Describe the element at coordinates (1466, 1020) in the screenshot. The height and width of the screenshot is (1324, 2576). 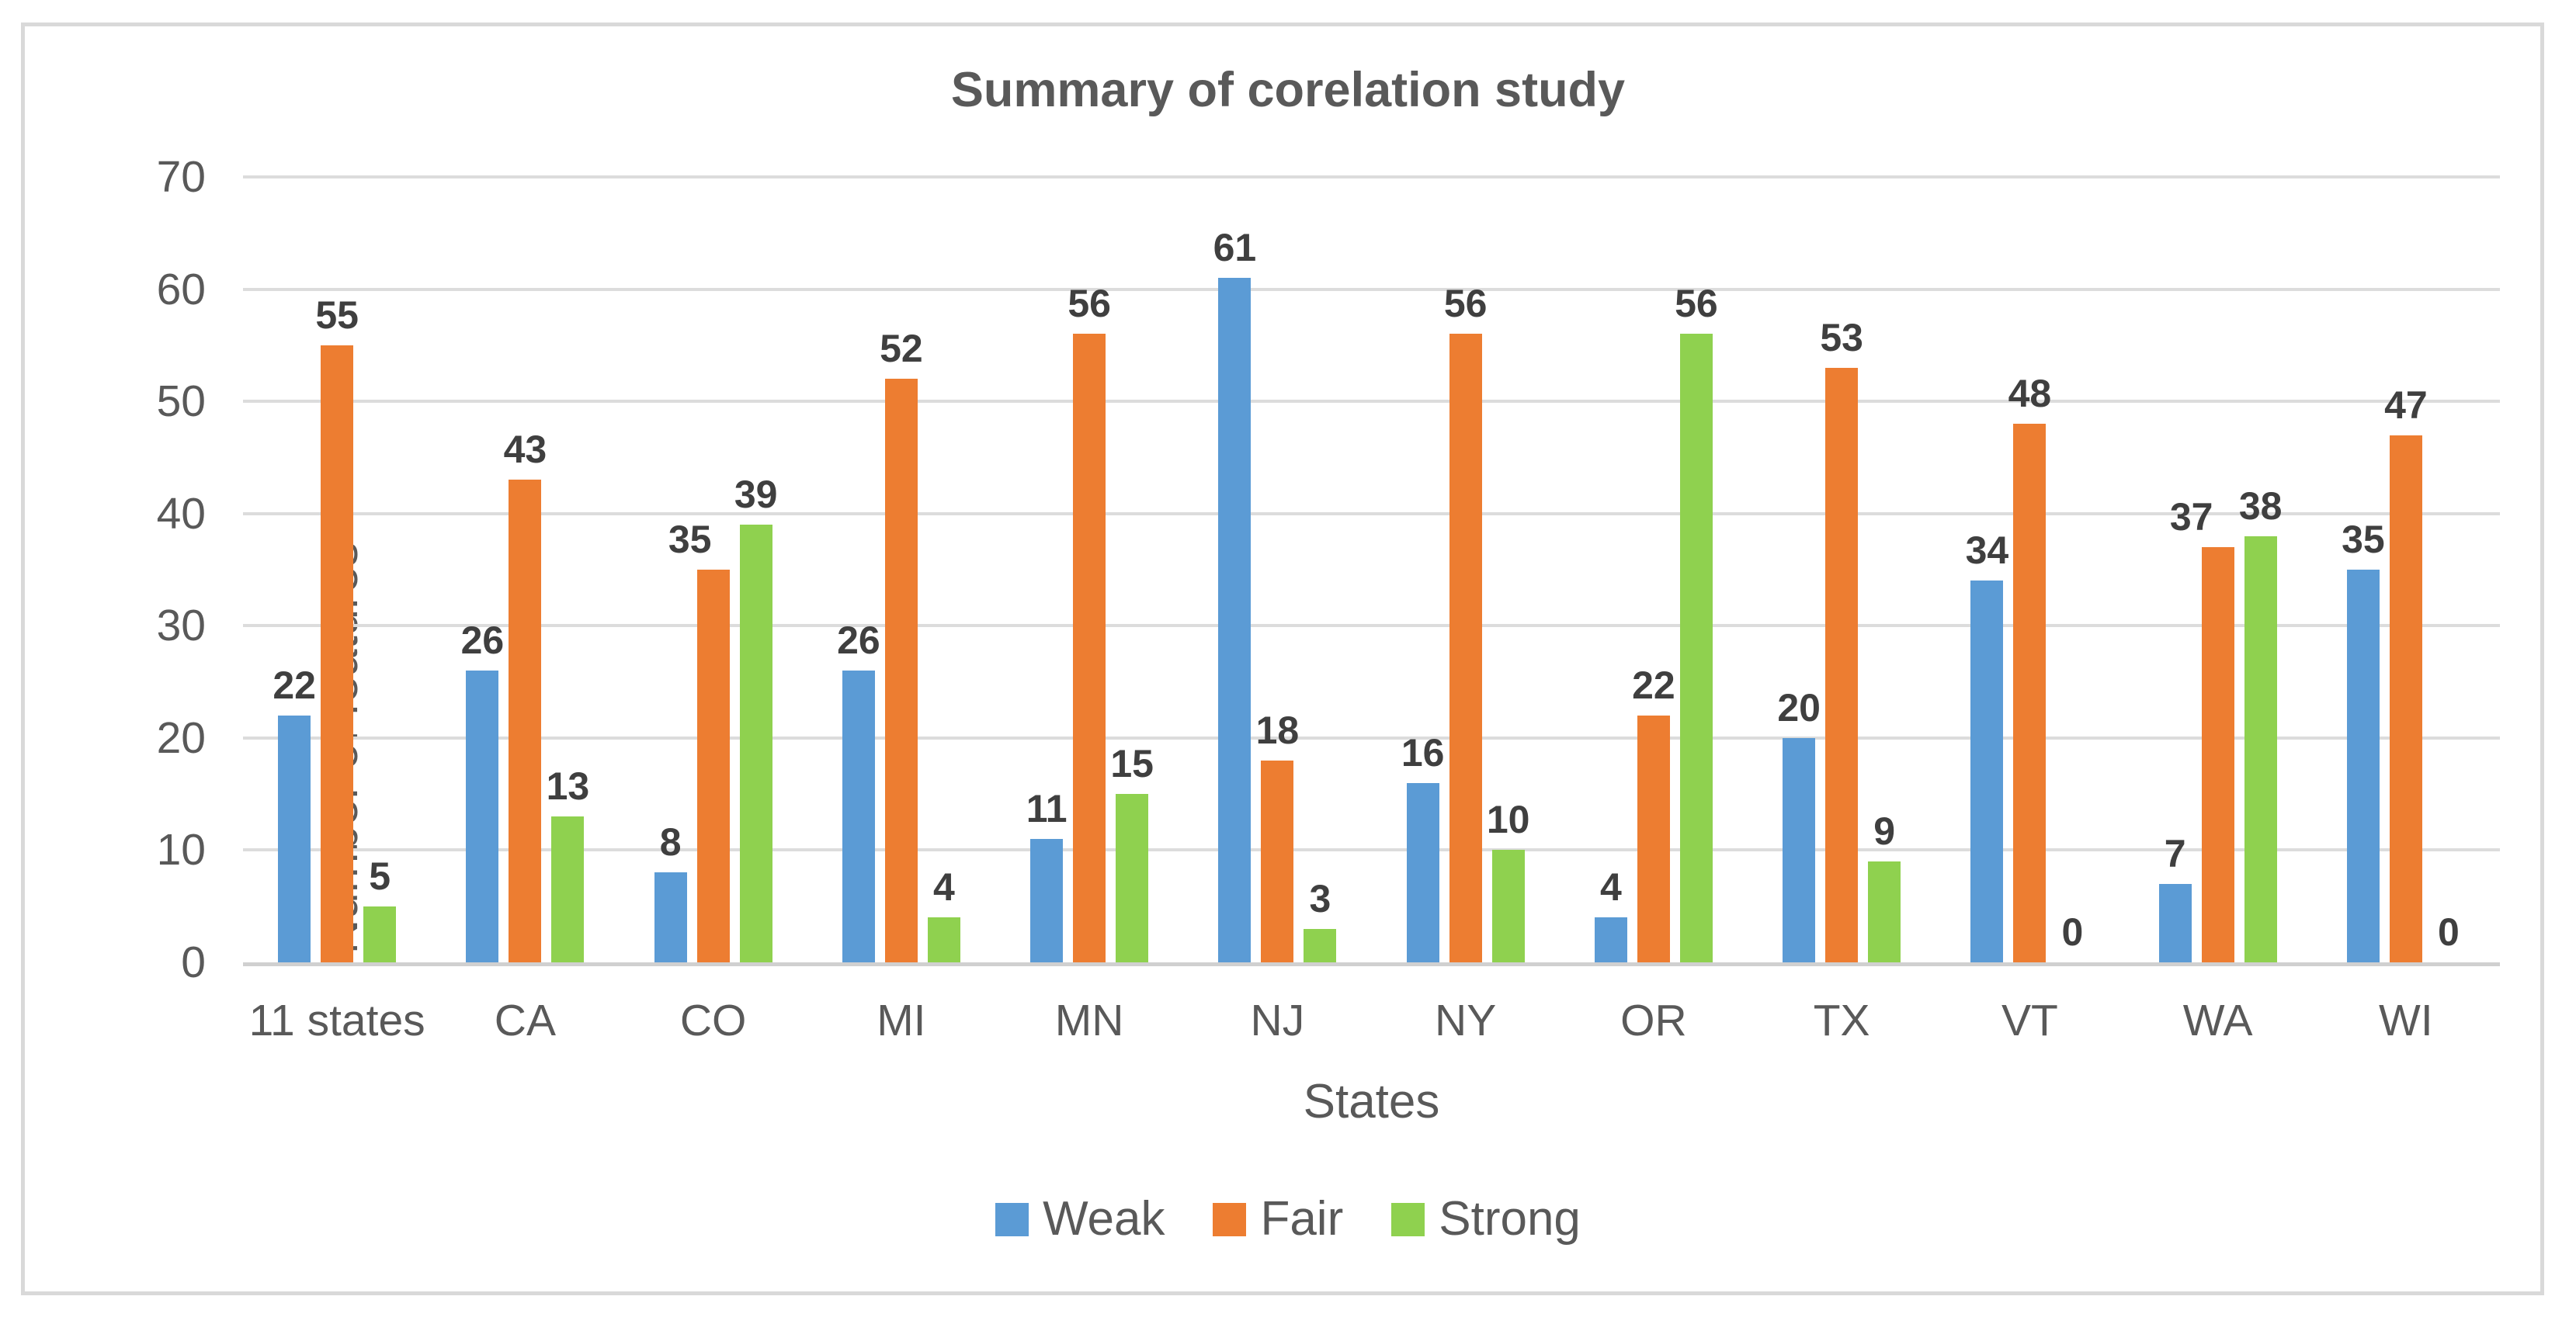
I see `x-category-label: NY` at that location.